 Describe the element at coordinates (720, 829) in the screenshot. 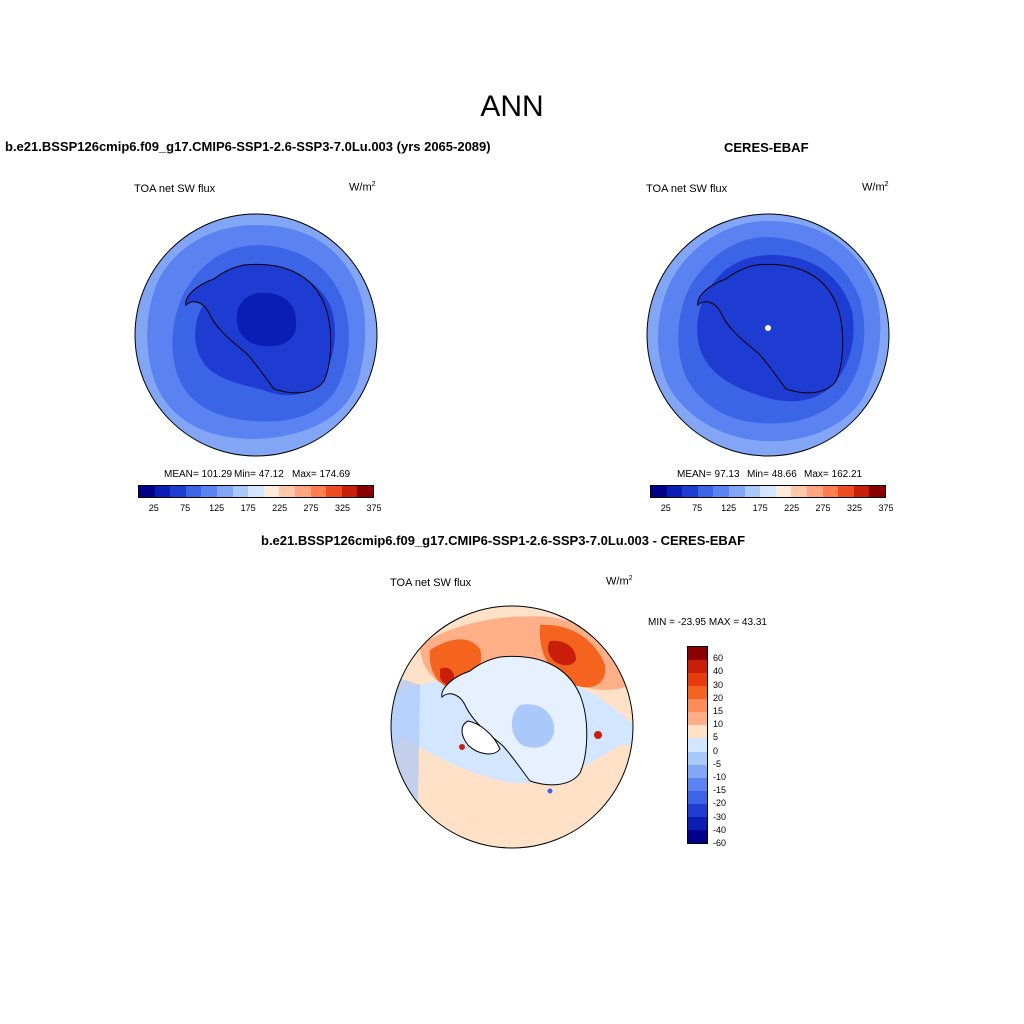

I see `colorbar-tick-label: -40` at that location.